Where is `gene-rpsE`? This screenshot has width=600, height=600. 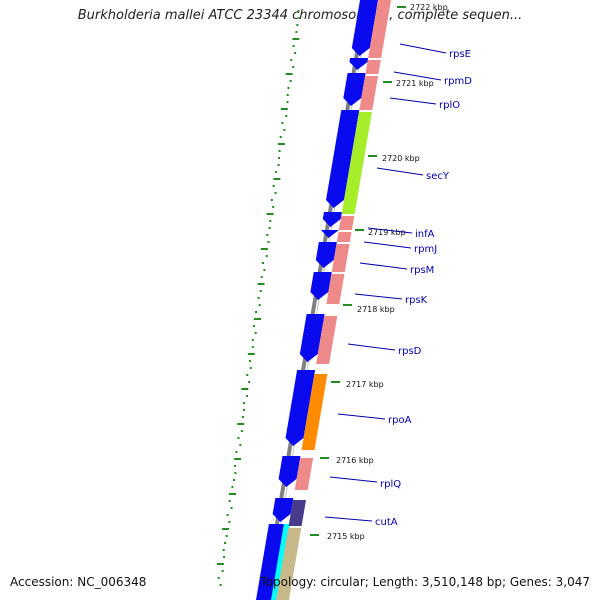
gene-rpsE is located at coordinates (379, 29).